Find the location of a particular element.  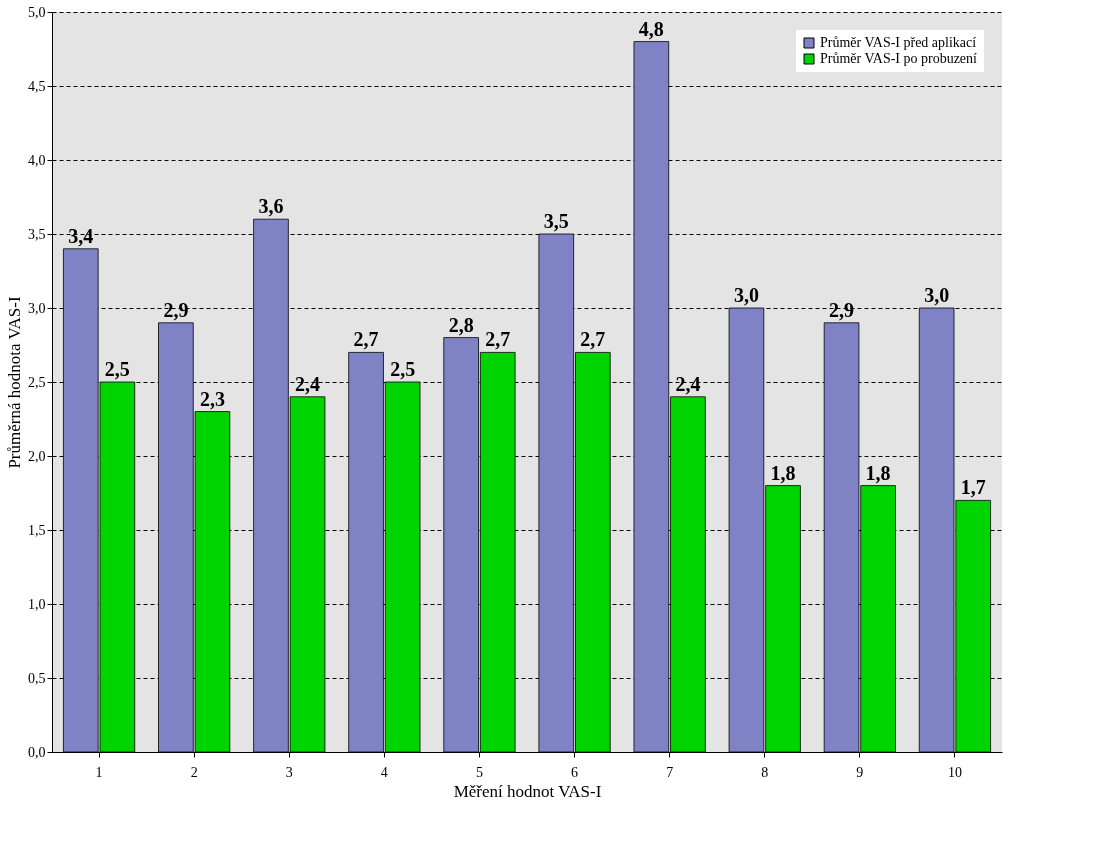

data-label: 2,8 is located at coordinates (461, 324).